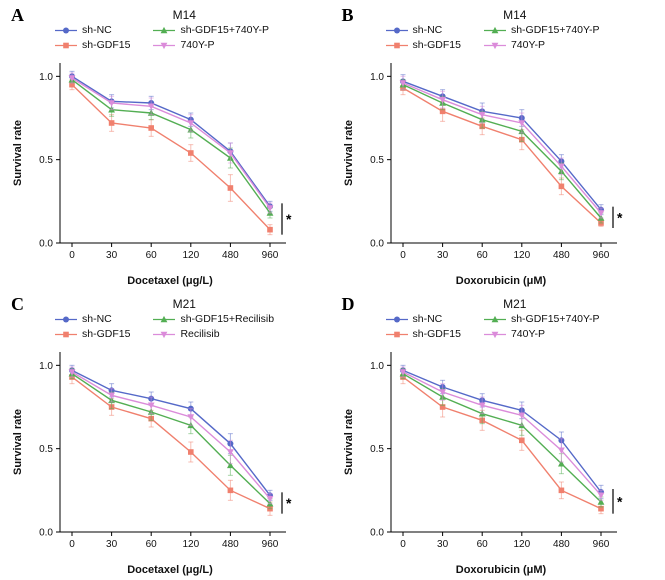  Describe the element at coordinates (17, 15) in the screenshot. I see `panel-letter-a: A` at that location.